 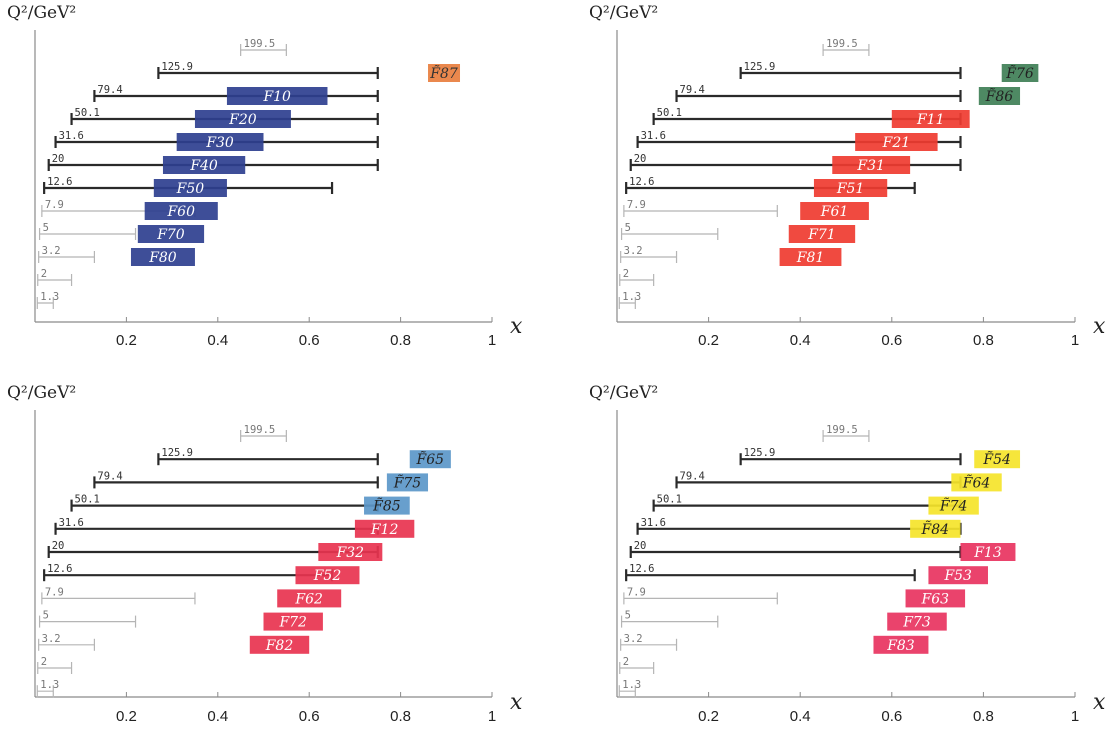 I want to click on structure-function-label: F72, so click(x=292, y=623).